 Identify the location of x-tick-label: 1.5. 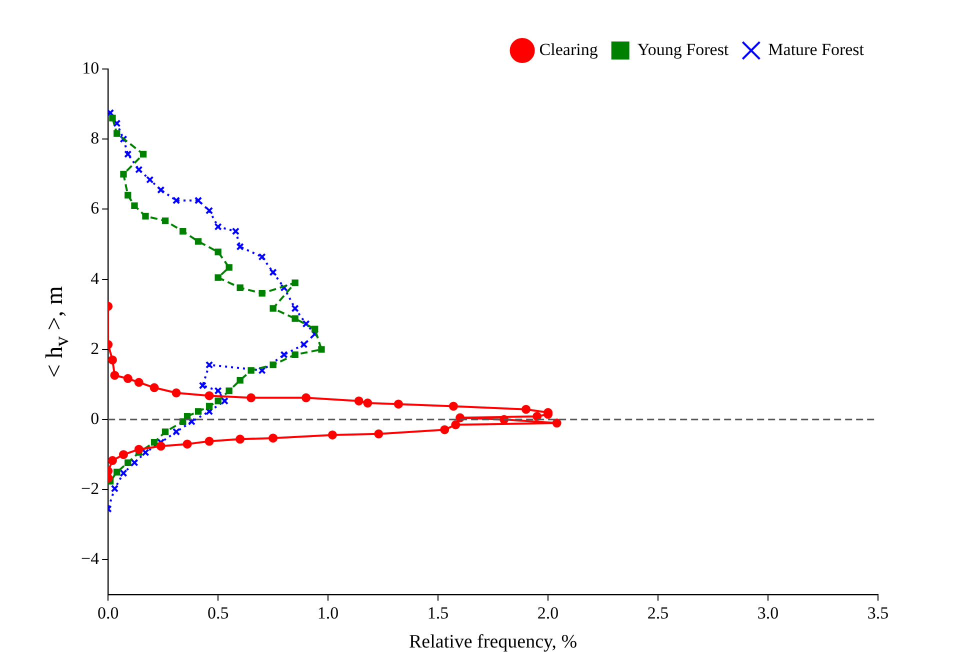
(438, 612).